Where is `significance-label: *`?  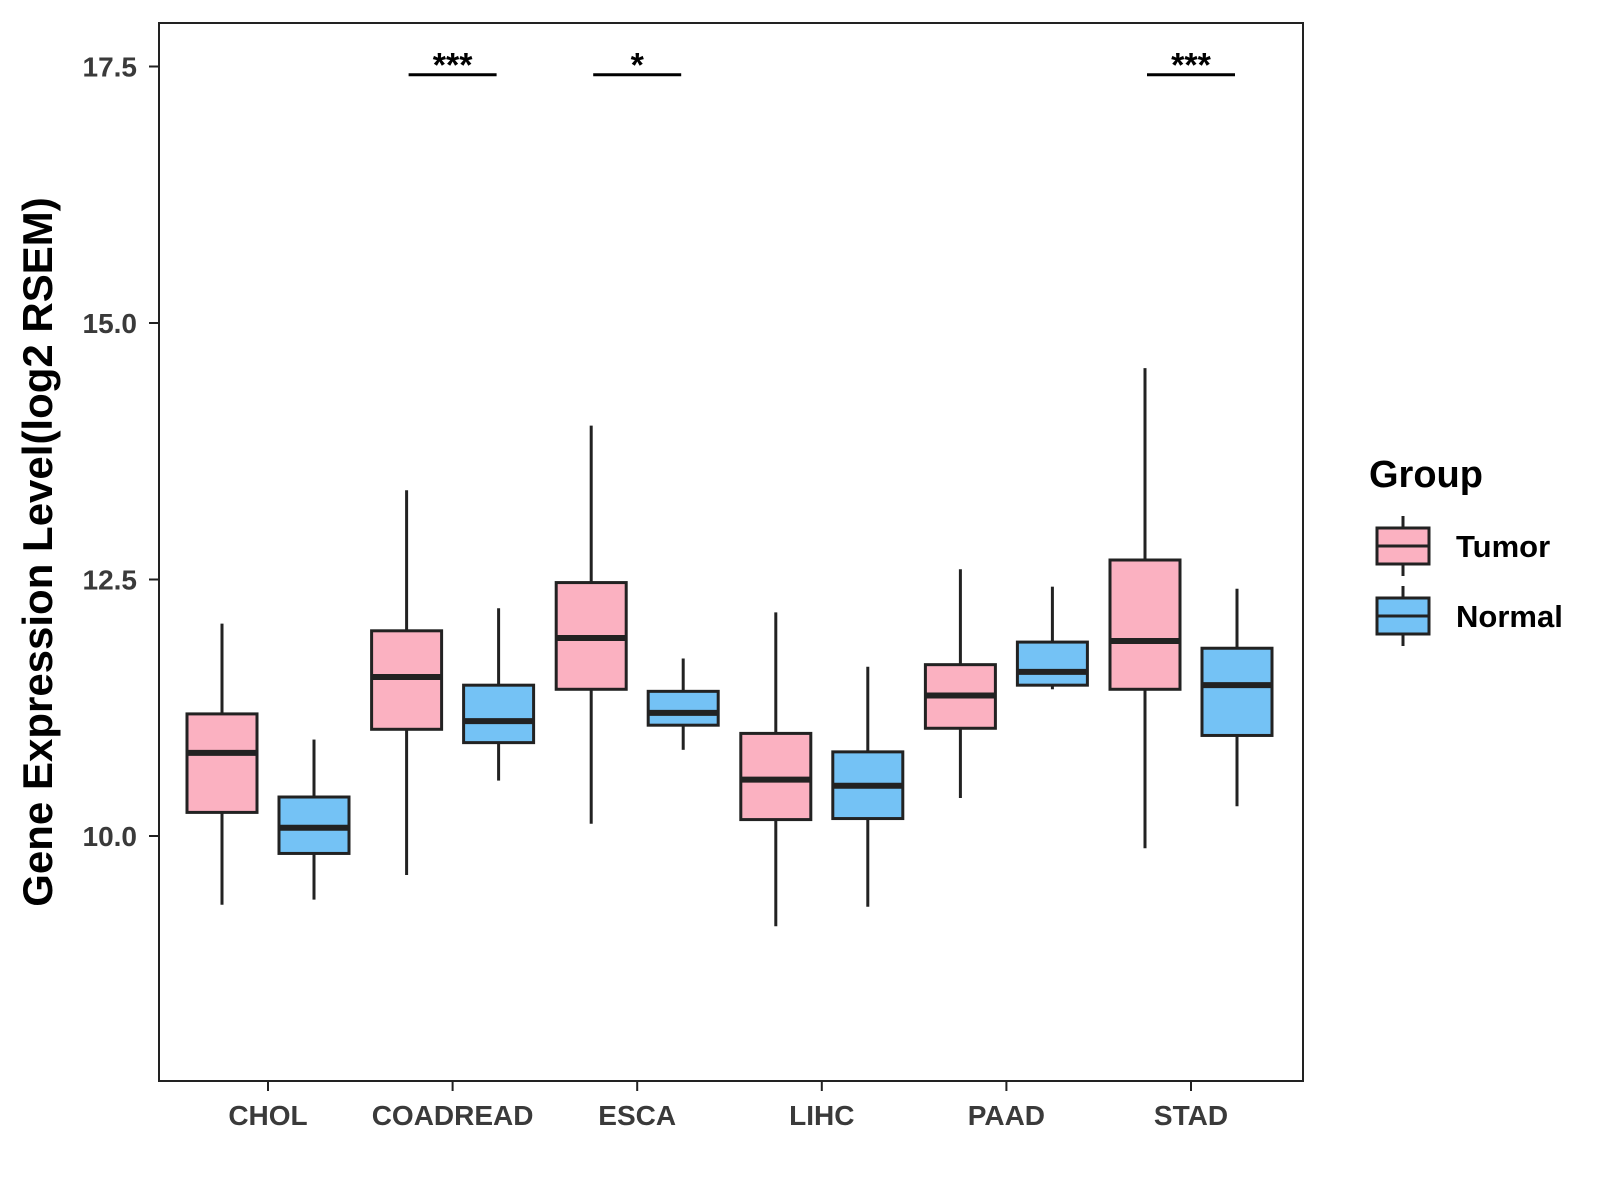 significance-label: * is located at coordinates (638, 66).